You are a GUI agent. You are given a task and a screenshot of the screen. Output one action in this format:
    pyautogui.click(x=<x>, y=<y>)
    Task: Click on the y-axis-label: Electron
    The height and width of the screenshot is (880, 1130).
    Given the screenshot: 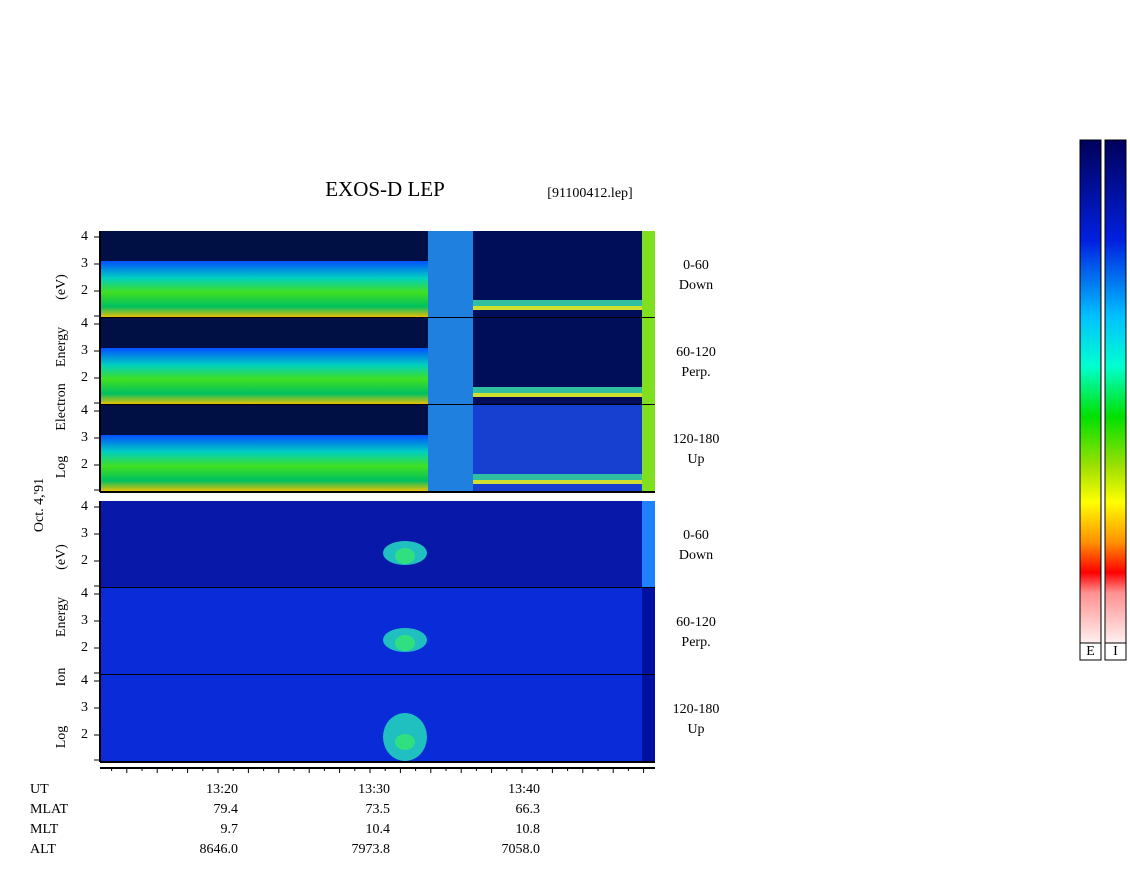 What is the action you would take?
    pyautogui.click(x=61, y=406)
    